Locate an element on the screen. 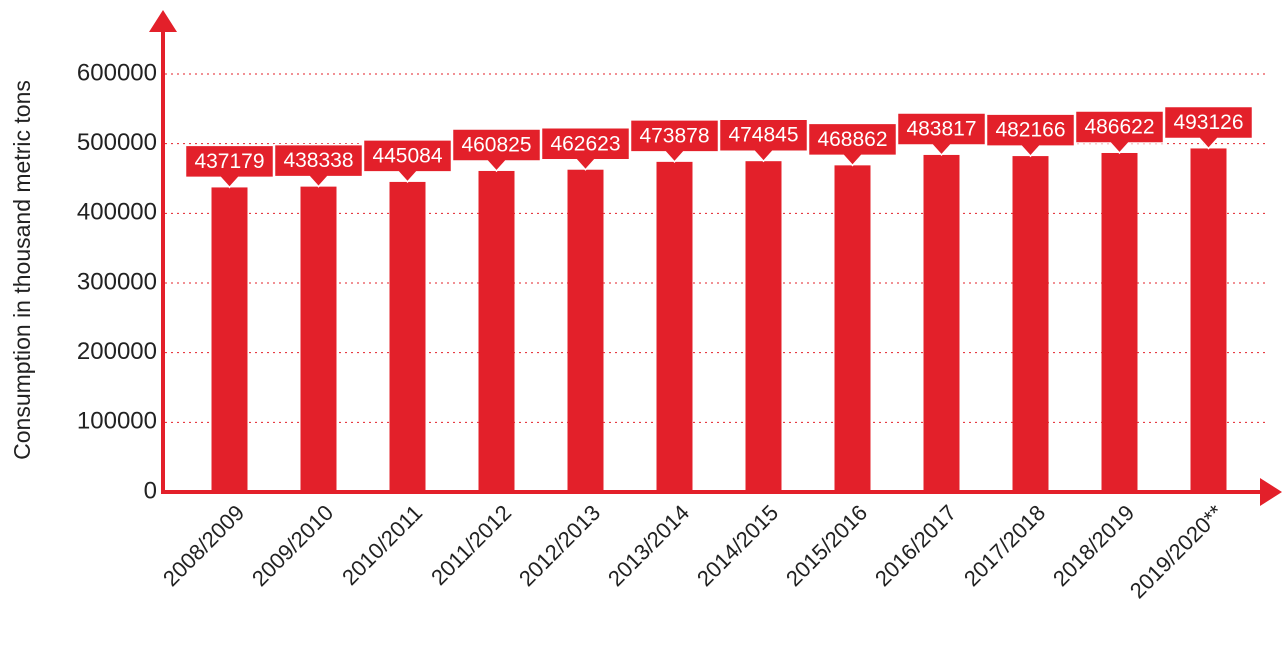  x-tick-label: 2016/2017 is located at coordinates (915, 545).